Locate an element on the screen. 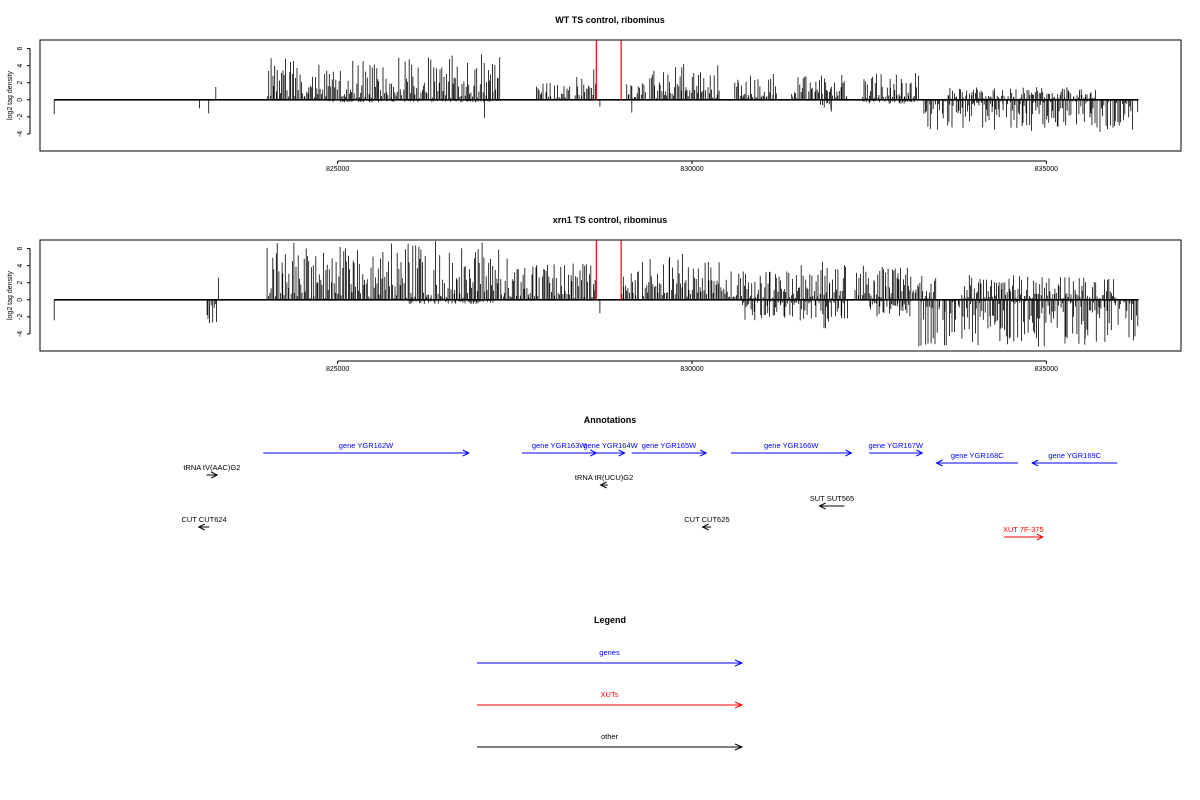  feature-label: gene YGR166W is located at coordinates (791, 445).